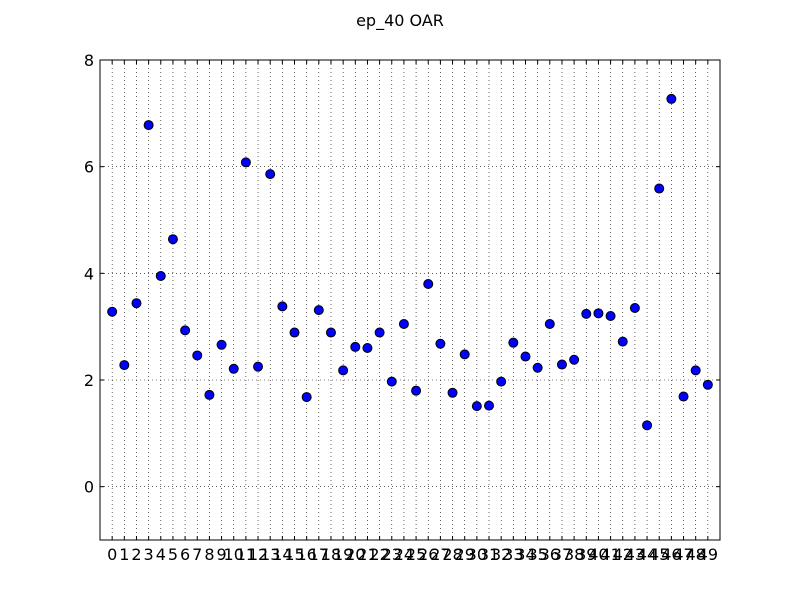 This screenshot has width=800, height=604. What do you see at coordinates (89, 167) in the screenshot?
I see `y-tick-label: 6` at bounding box center [89, 167].